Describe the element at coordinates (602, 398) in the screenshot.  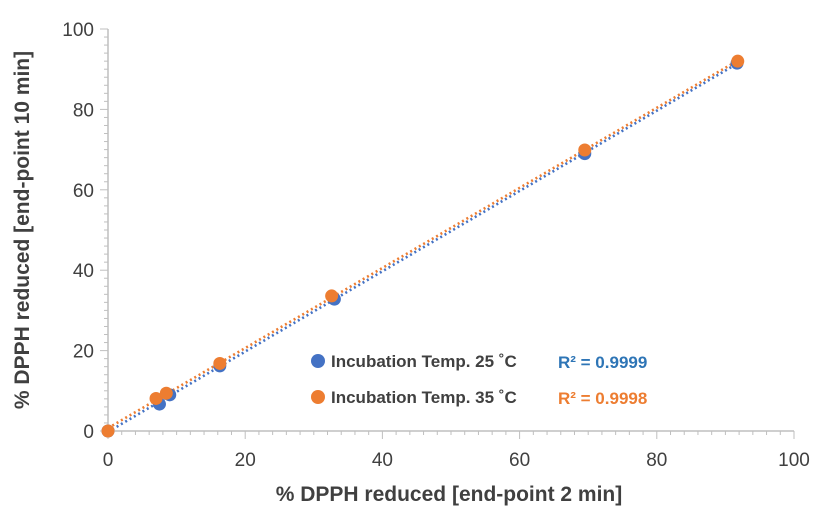
I see `r-squared-label: R² = 0.9998` at that location.